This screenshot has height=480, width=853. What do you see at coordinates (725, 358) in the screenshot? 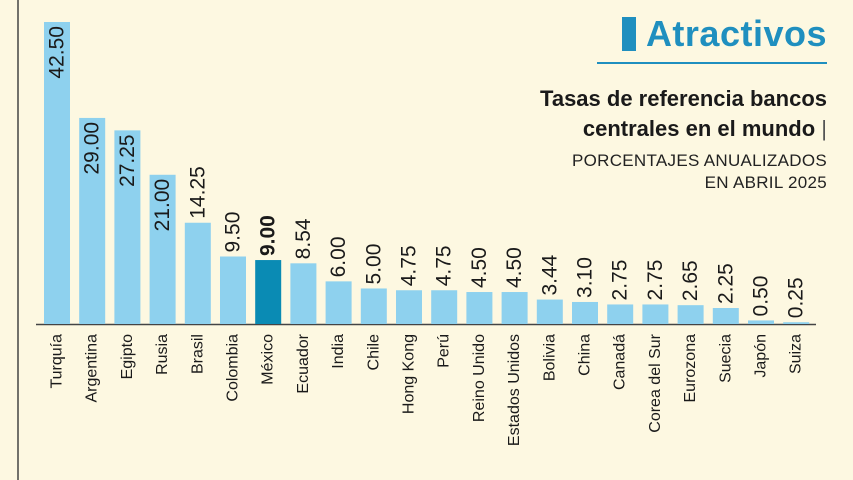
I see `category-label: Suecia` at bounding box center [725, 358].